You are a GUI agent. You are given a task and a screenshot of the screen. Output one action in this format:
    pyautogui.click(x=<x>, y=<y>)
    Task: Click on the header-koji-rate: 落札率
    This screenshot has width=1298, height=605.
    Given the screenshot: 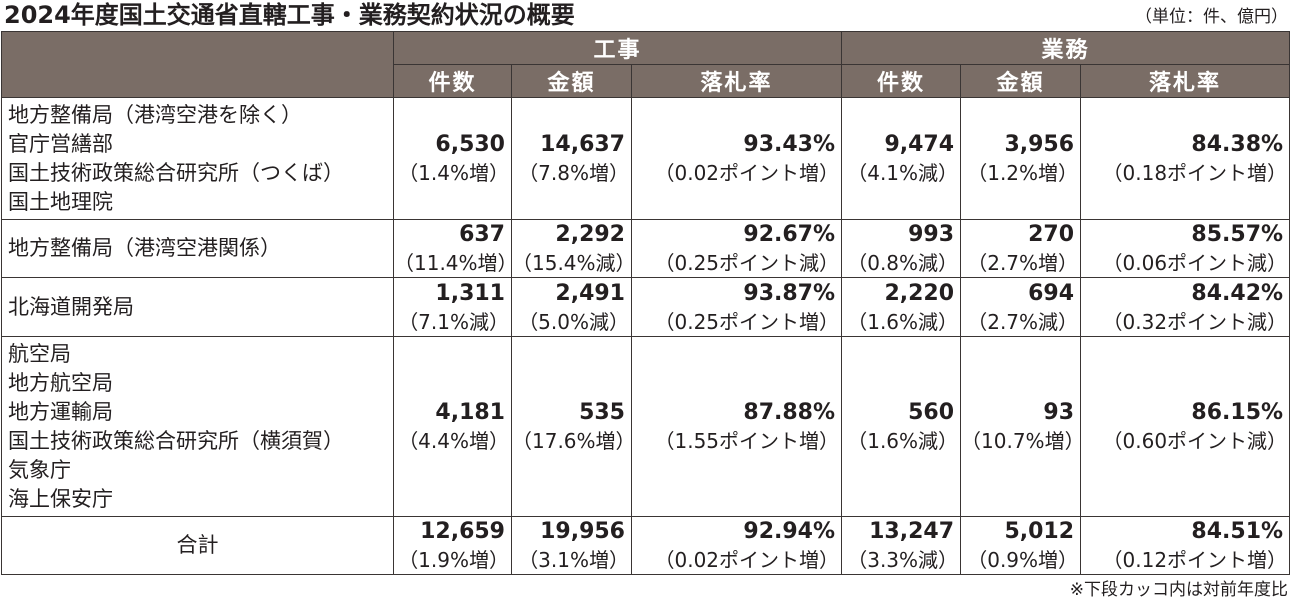 What is the action you would take?
    pyautogui.click(x=736, y=81)
    